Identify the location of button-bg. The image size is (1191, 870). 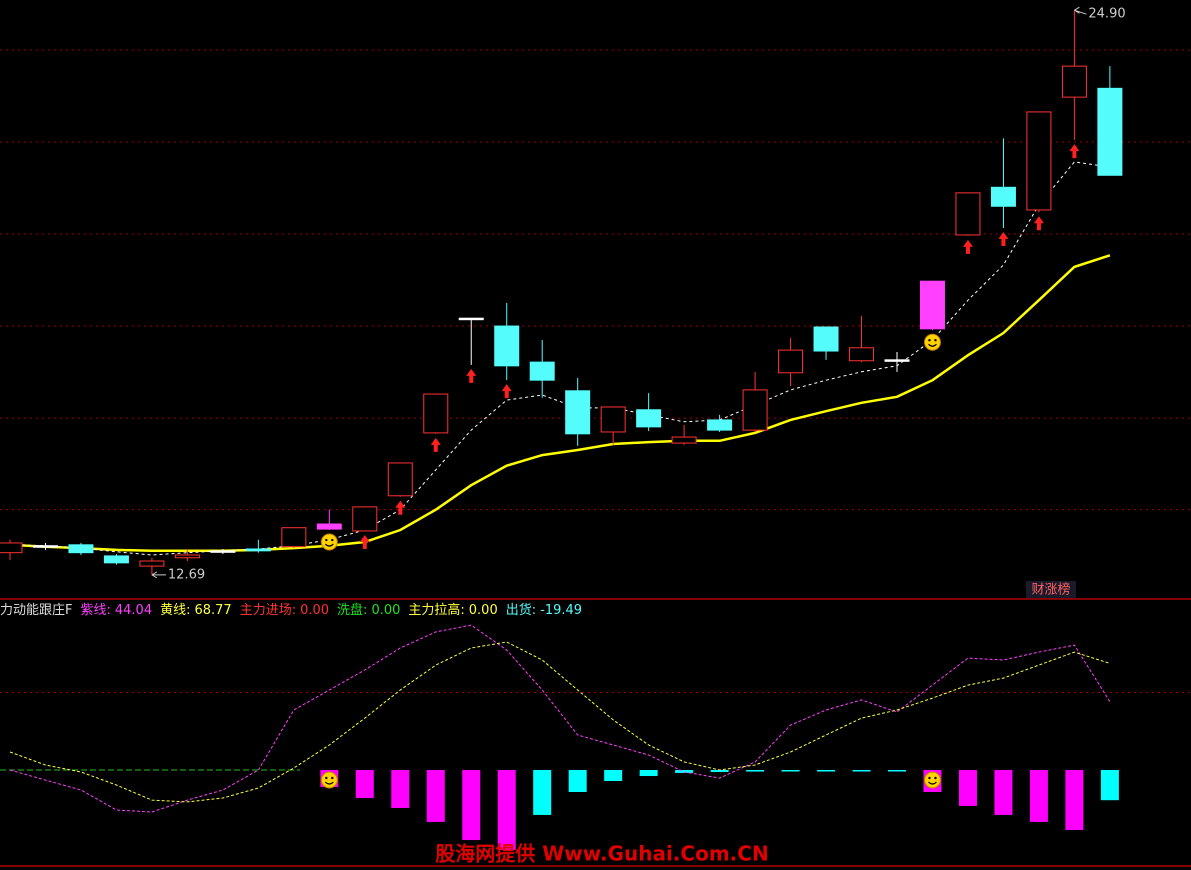
(1051, 589).